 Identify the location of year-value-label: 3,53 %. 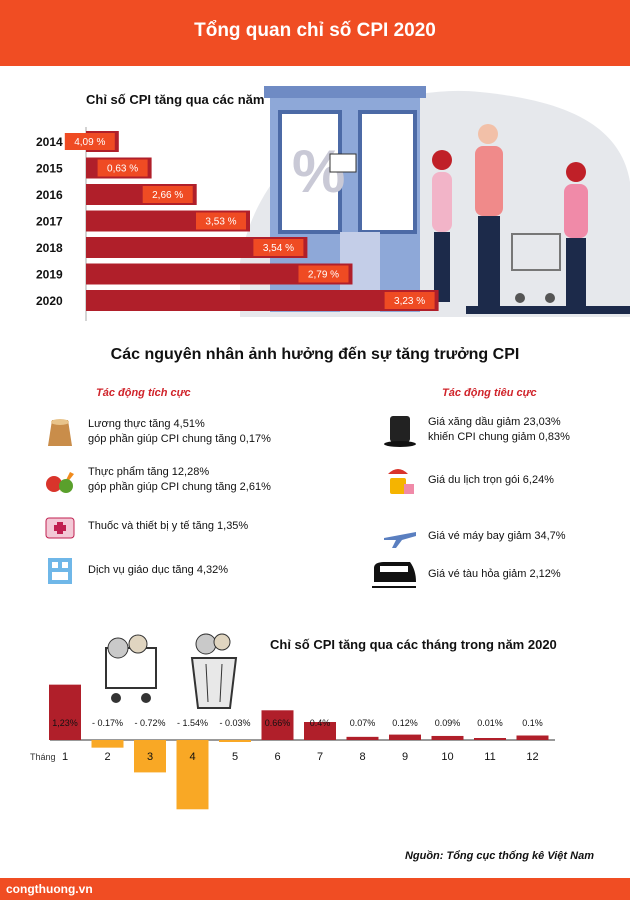
(220, 222).